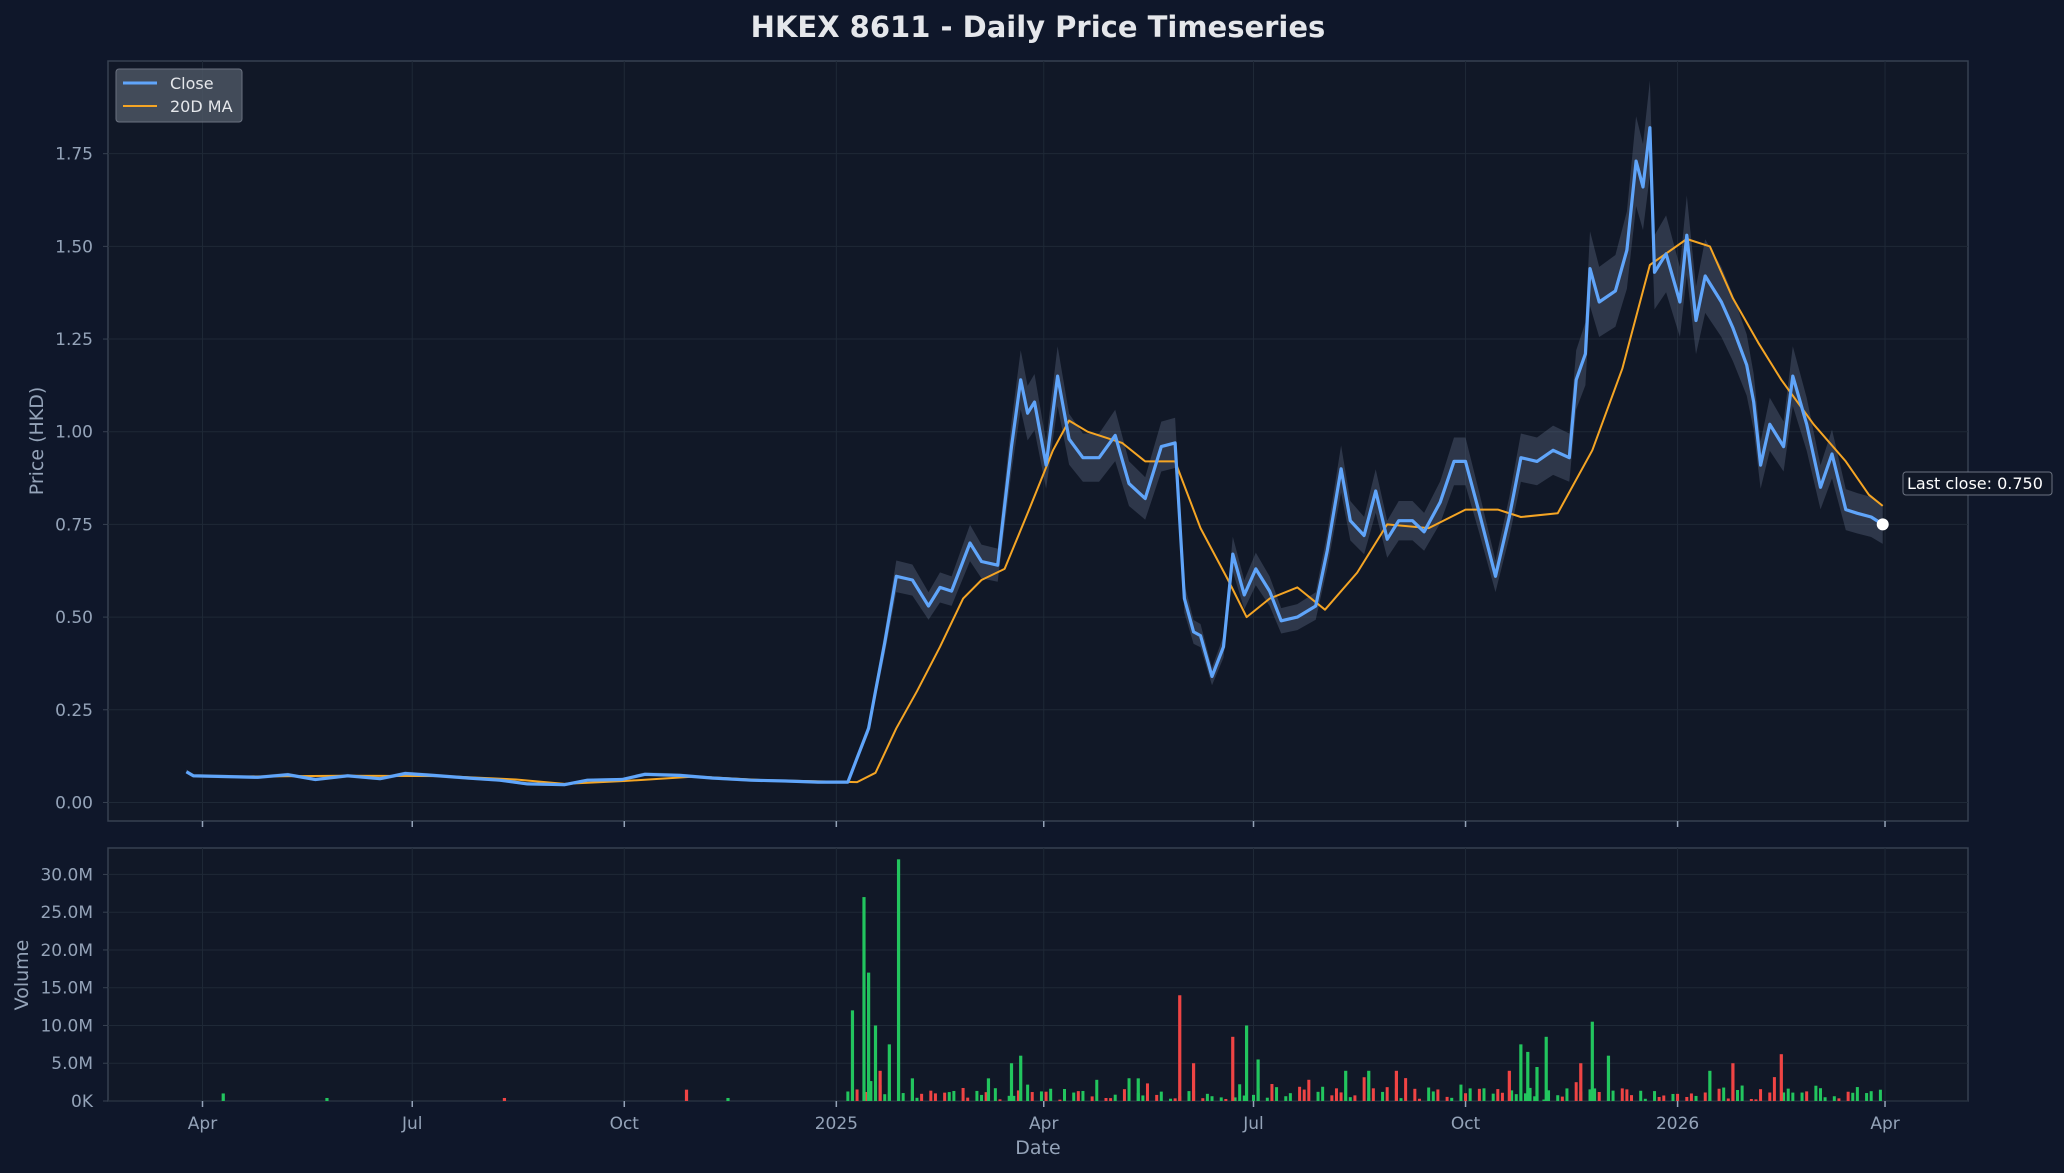  I want to click on x-tick-label: Apr, so click(1043, 1124).